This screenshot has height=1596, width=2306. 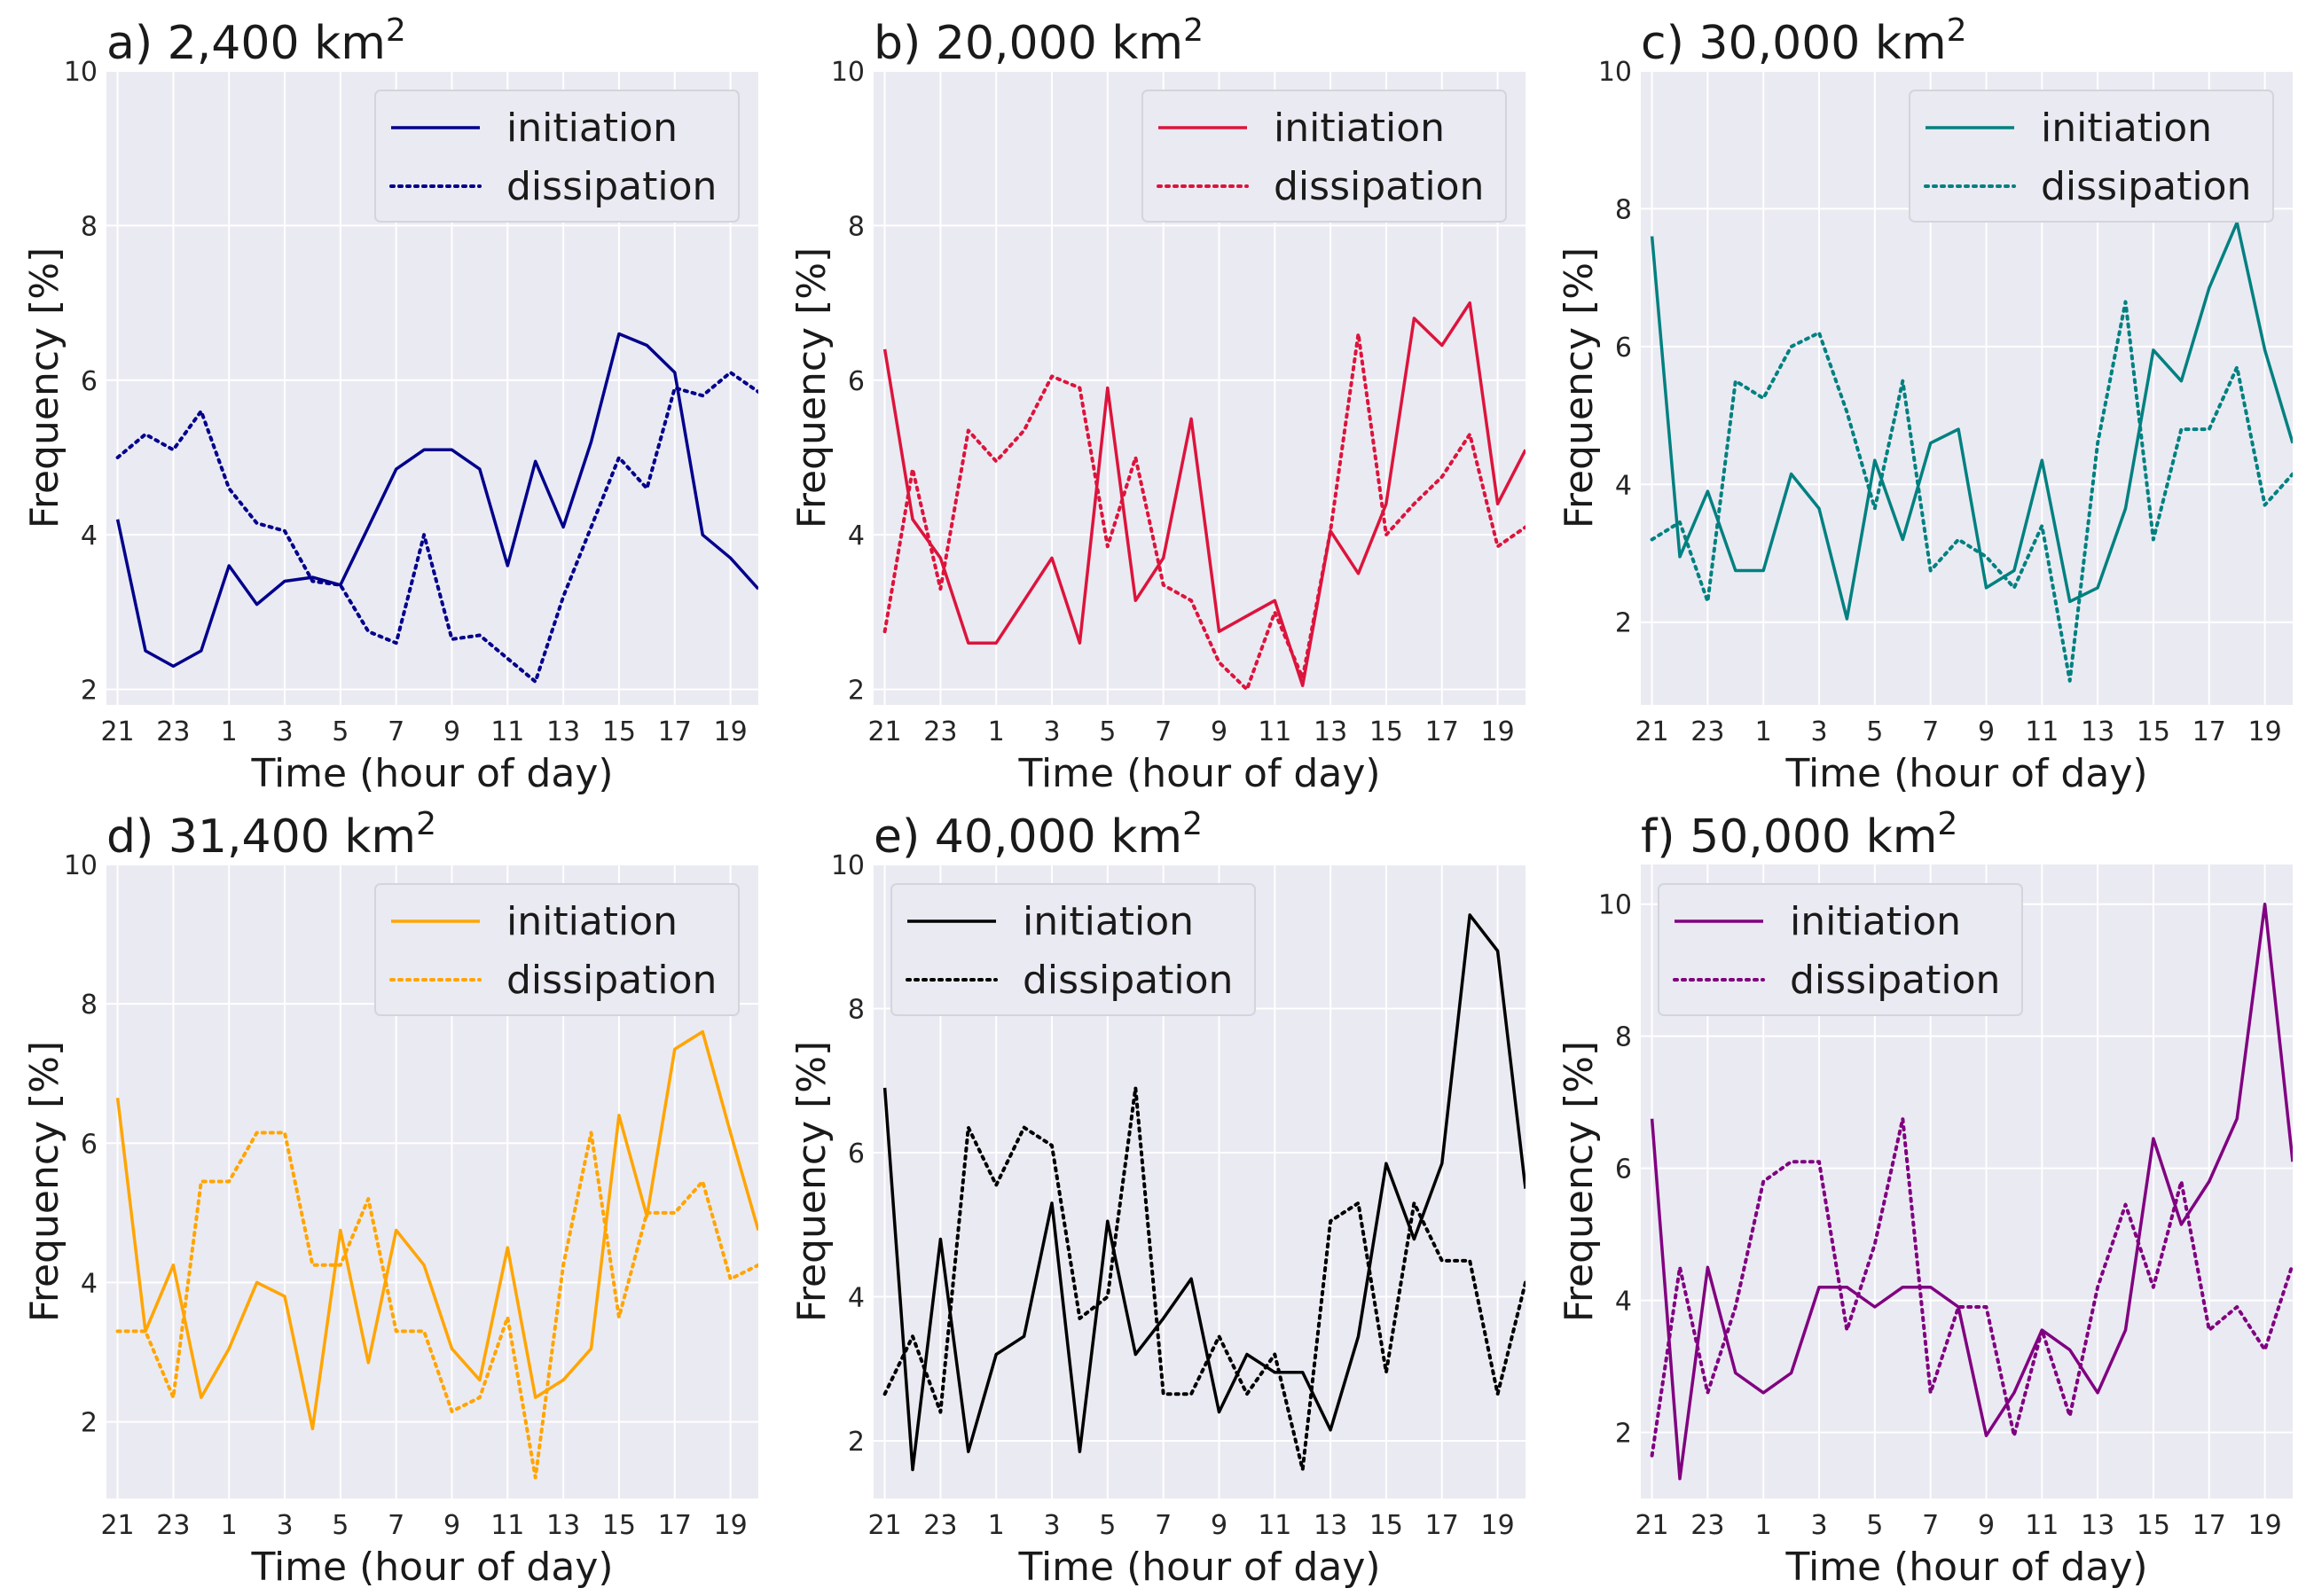 What do you see at coordinates (1799, 835) in the screenshot?
I see `panel-title: f) 50,000 km2` at bounding box center [1799, 835].